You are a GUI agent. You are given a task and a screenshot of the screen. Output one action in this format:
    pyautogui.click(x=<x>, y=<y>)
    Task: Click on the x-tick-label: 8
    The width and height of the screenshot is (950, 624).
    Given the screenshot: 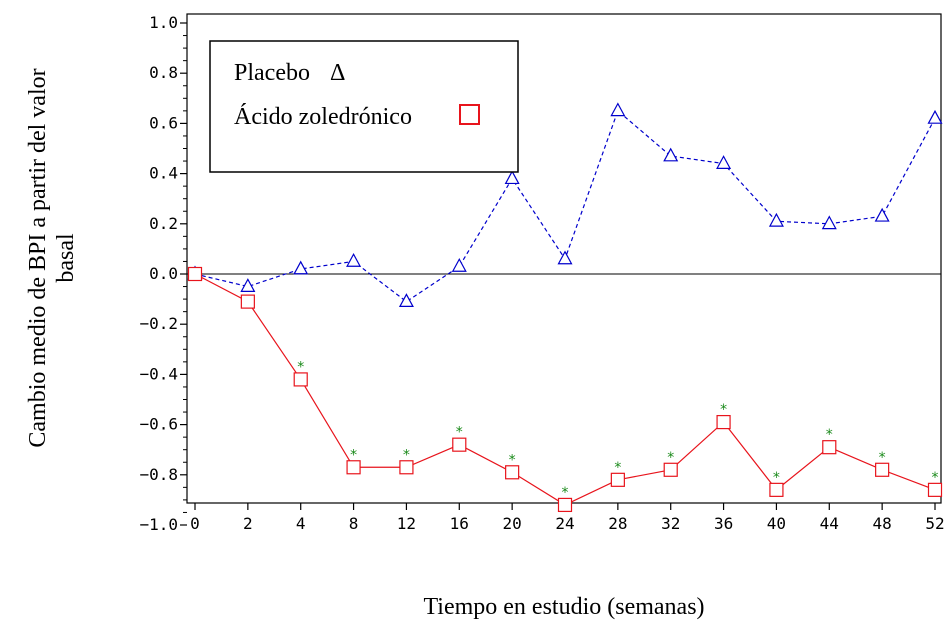 What is the action you would take?
    pyautogui.click(x=354, y=523)
    